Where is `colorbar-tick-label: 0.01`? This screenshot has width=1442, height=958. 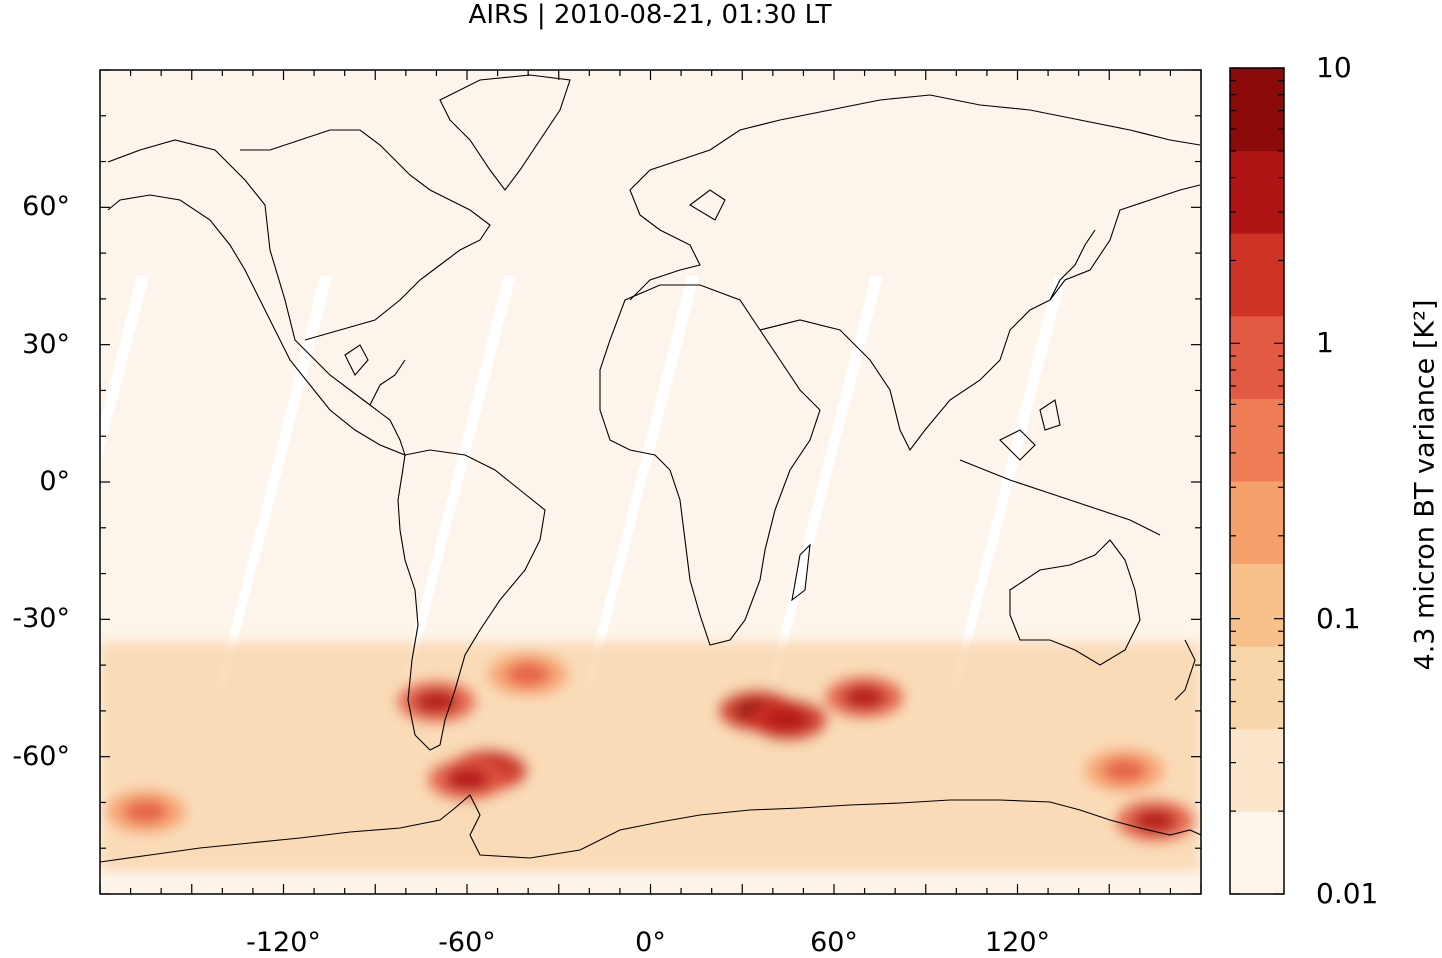 colorbar-tick-label: 0.01 is located at coordinates (1347, 893).